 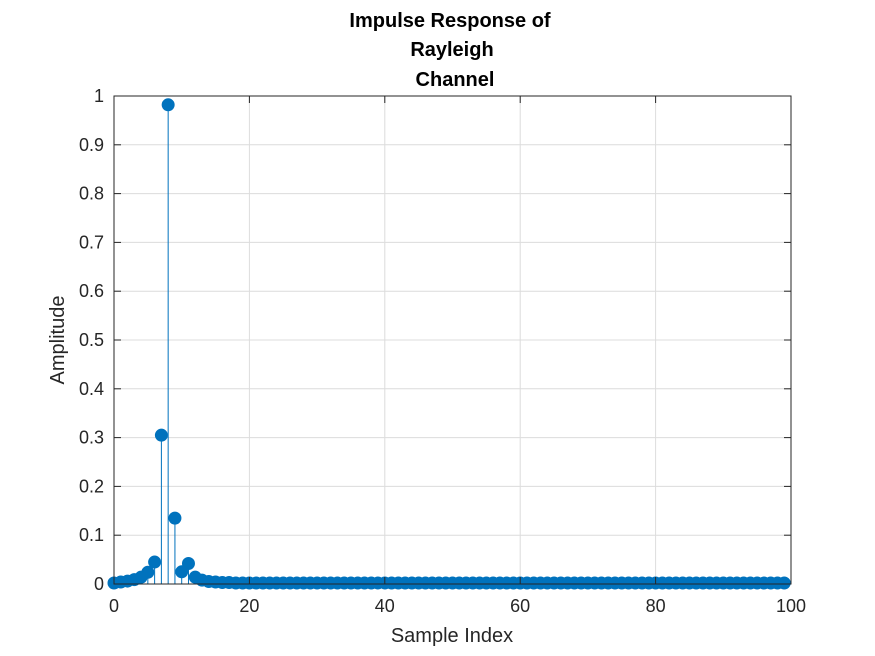 I want to click on title-line-2: Rayleigh, so click(x=451, y=50).